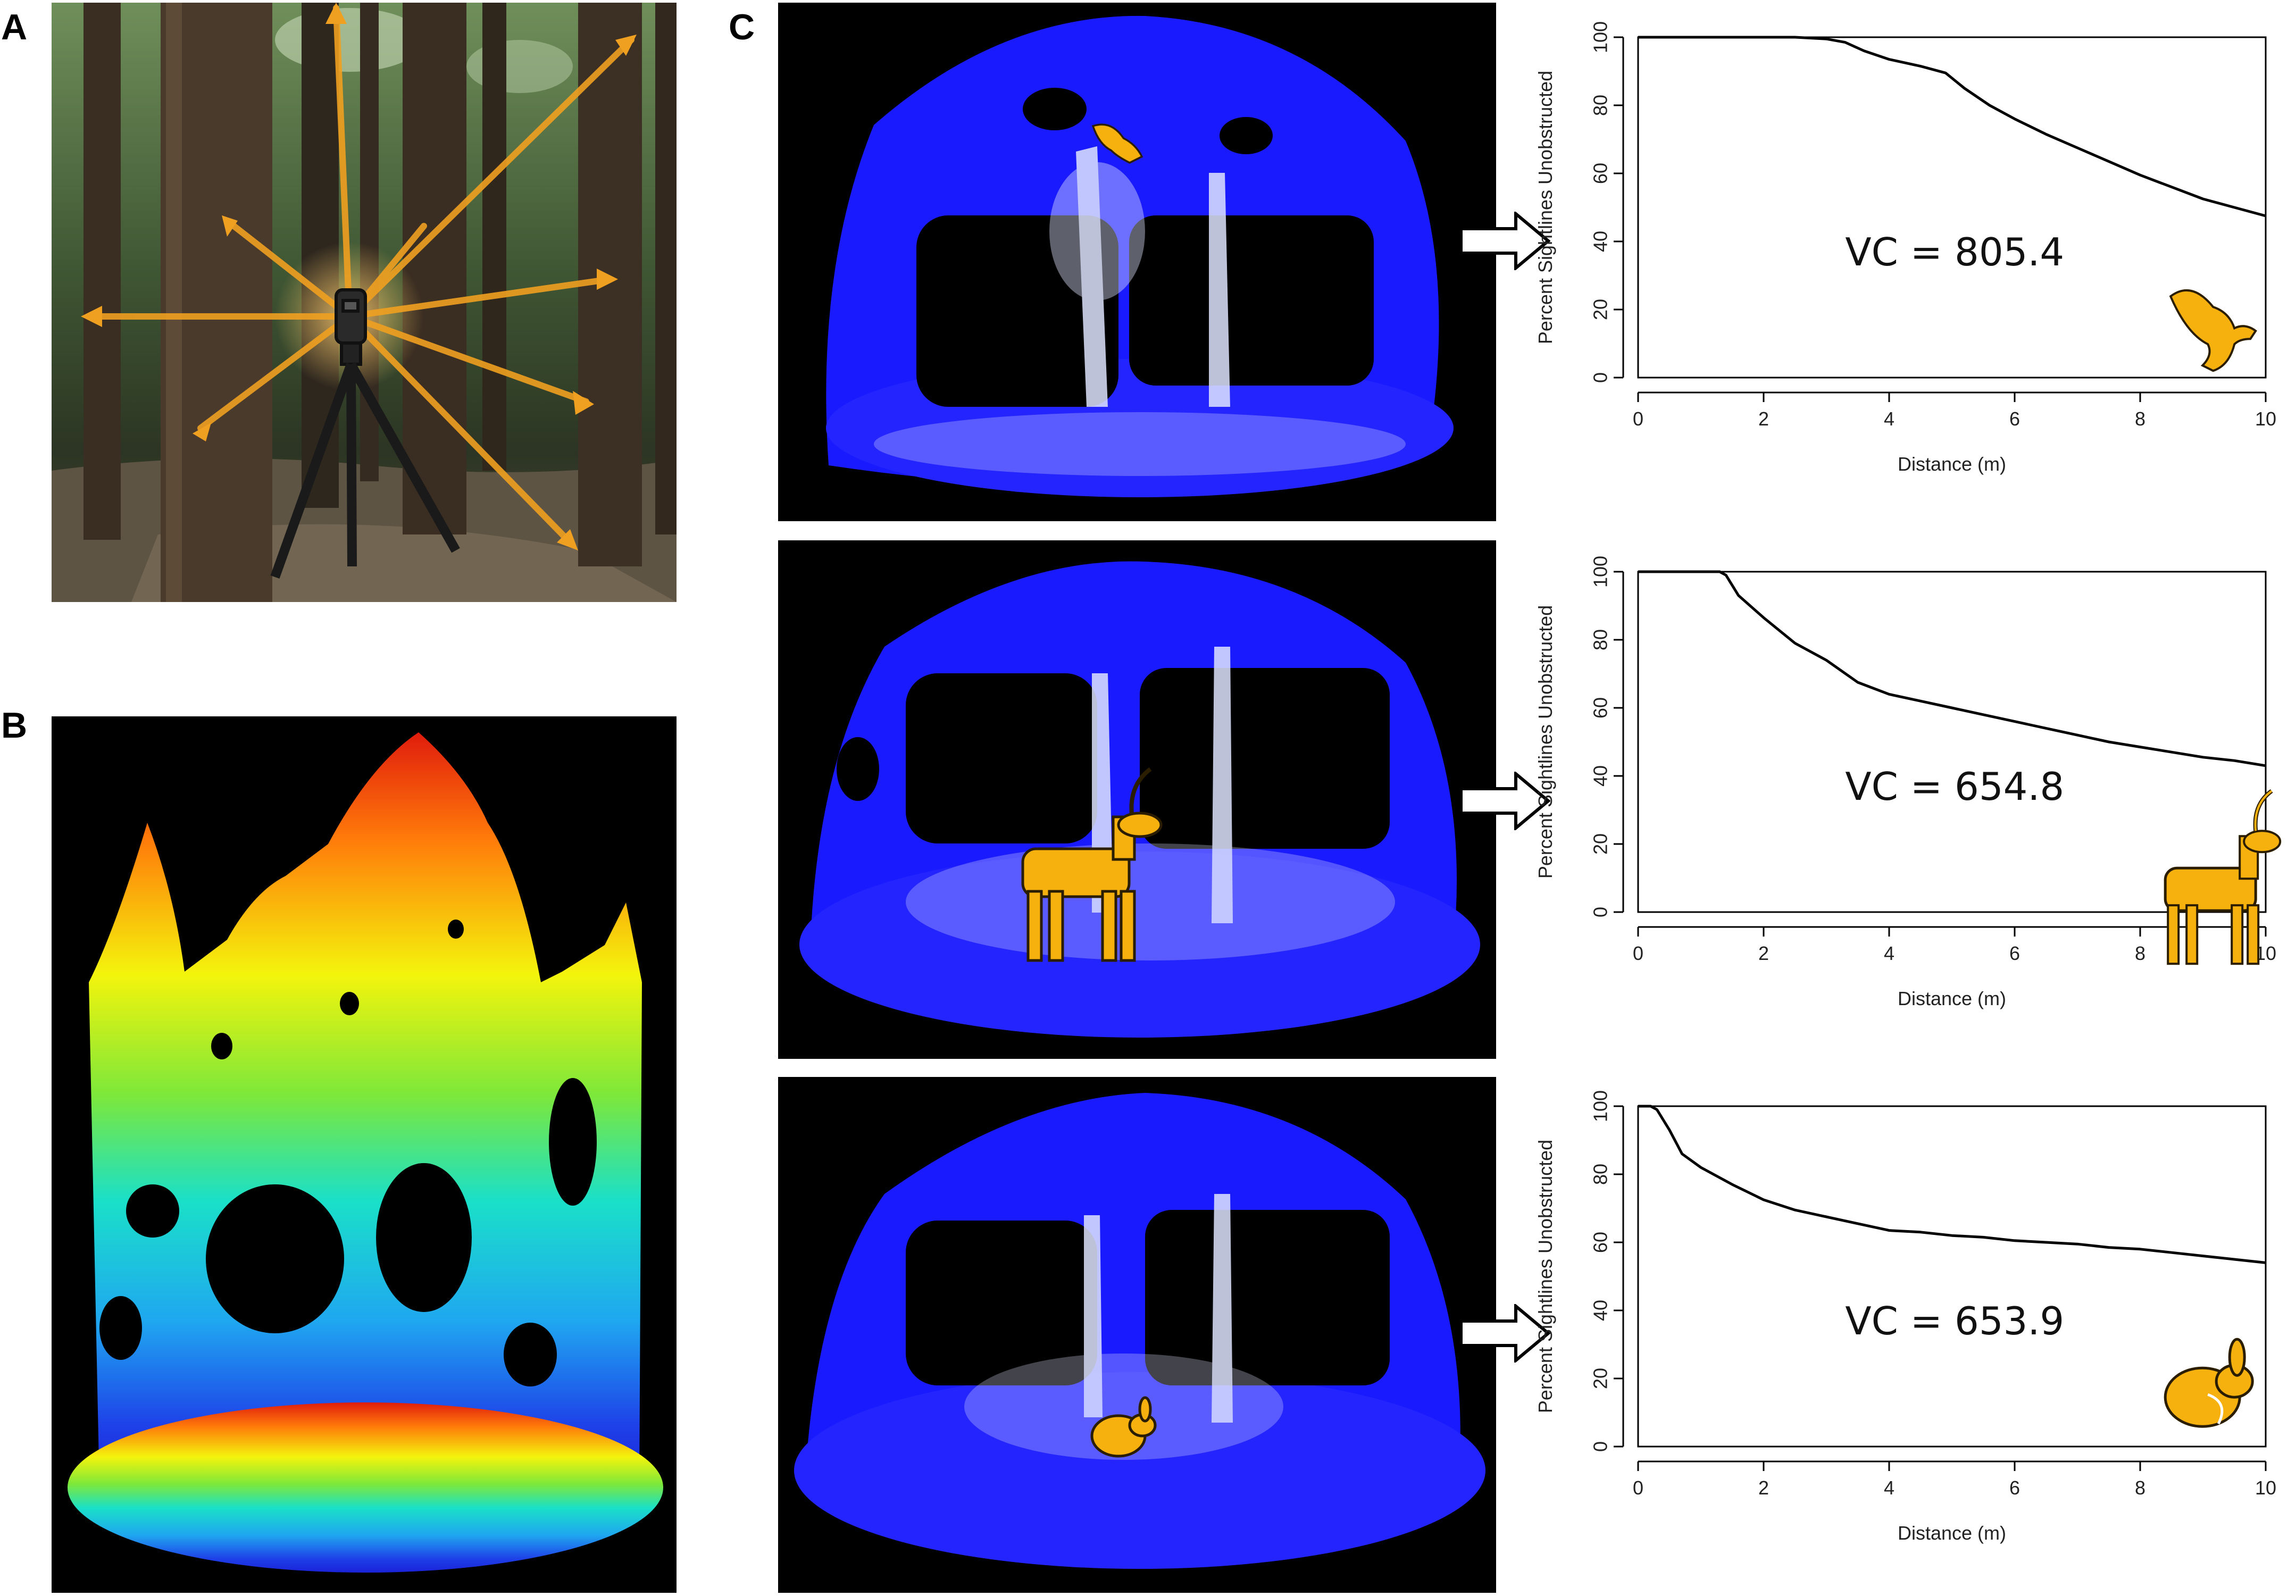 This screenshot has height=1596, width=2296. I want to click on lidar-scanner-on-tripod-icon, so click(365, 433).